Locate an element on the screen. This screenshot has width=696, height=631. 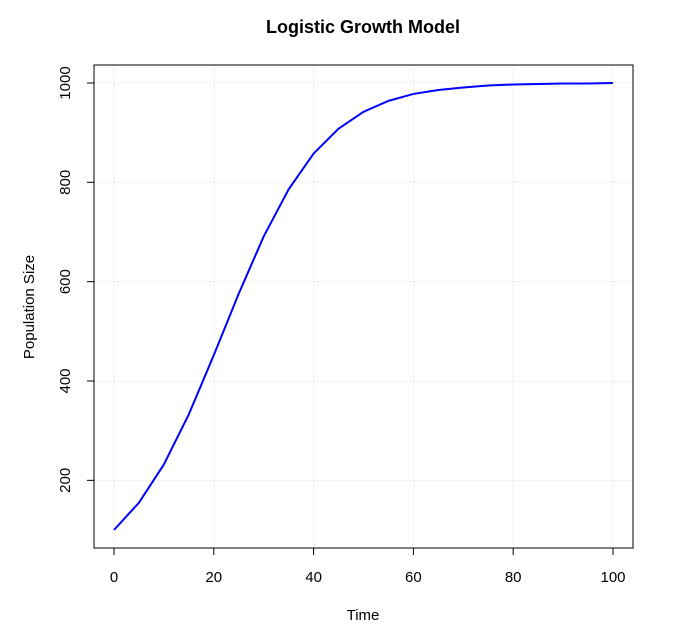
x-tick-label: 60 is located at coordinates (413, 577).